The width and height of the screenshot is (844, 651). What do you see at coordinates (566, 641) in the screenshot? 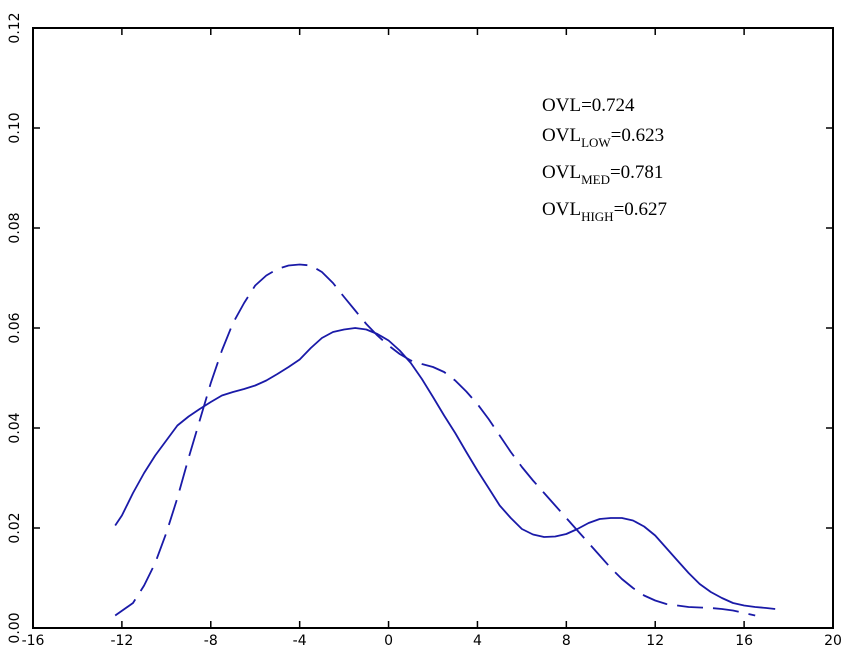
I see `x-tick-label: 8` at bounding box center [566, 641].